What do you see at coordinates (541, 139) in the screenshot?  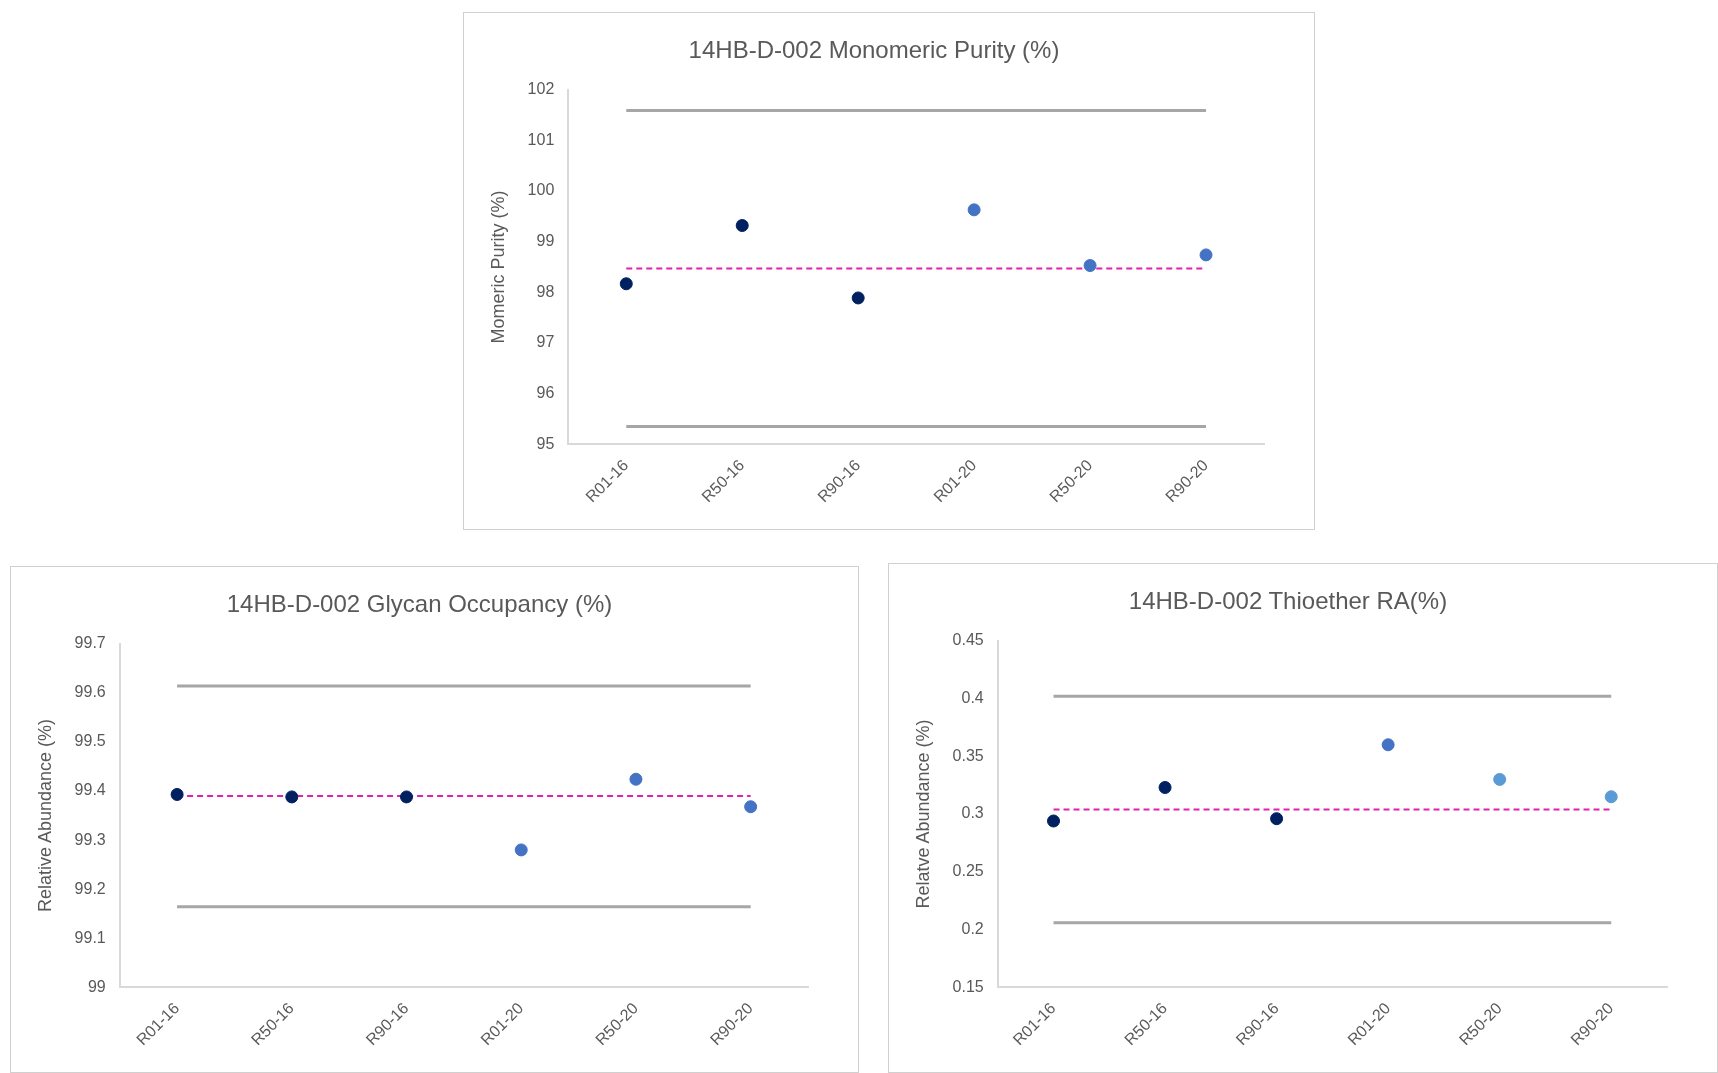 I see `y-tick-label: 101` at bounding box center [541, 139].